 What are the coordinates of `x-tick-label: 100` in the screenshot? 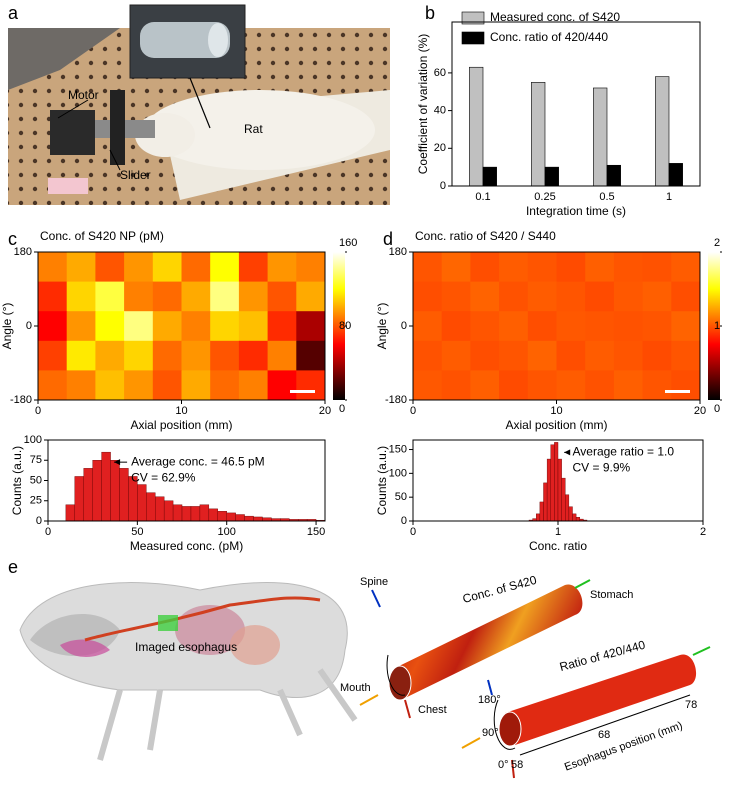 It's located at (227, 532).